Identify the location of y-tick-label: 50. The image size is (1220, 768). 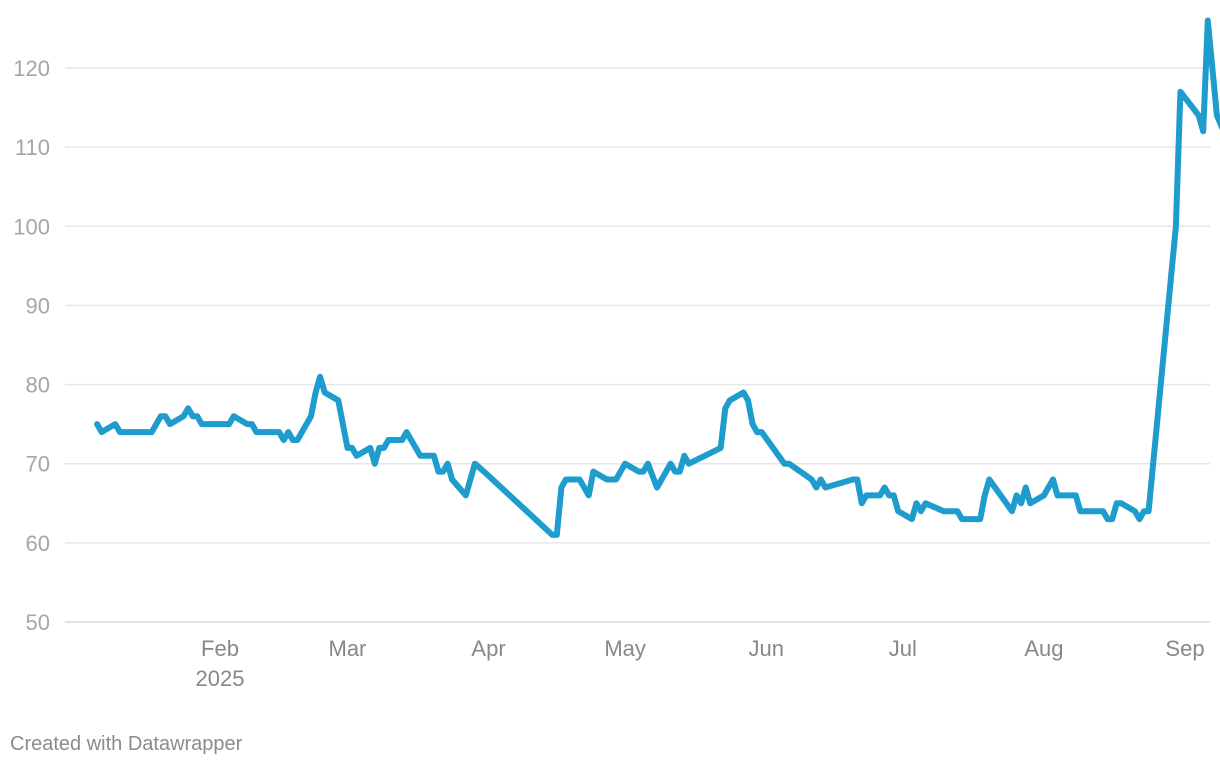
(38, 622).